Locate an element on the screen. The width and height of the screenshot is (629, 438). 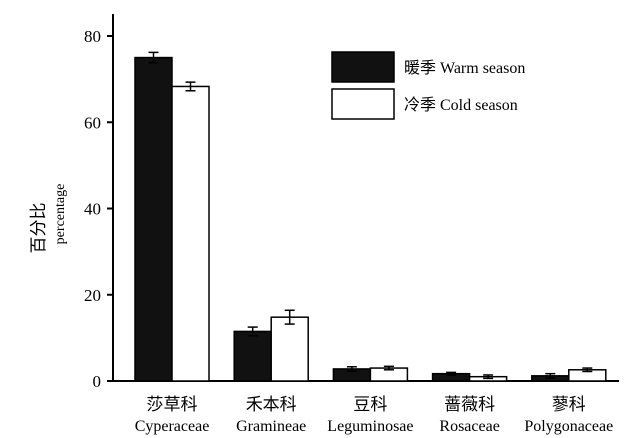
x-tick-label-cn: 蓼科 is located at coordinates (569, 404).